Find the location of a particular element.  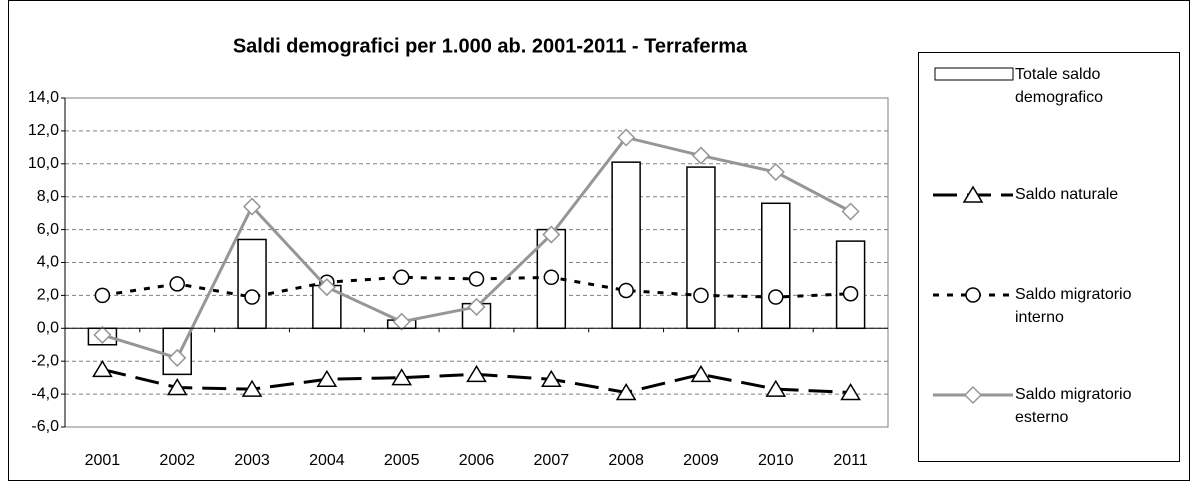

x-tick-label: 2004 is located at coordinates (327, 460).